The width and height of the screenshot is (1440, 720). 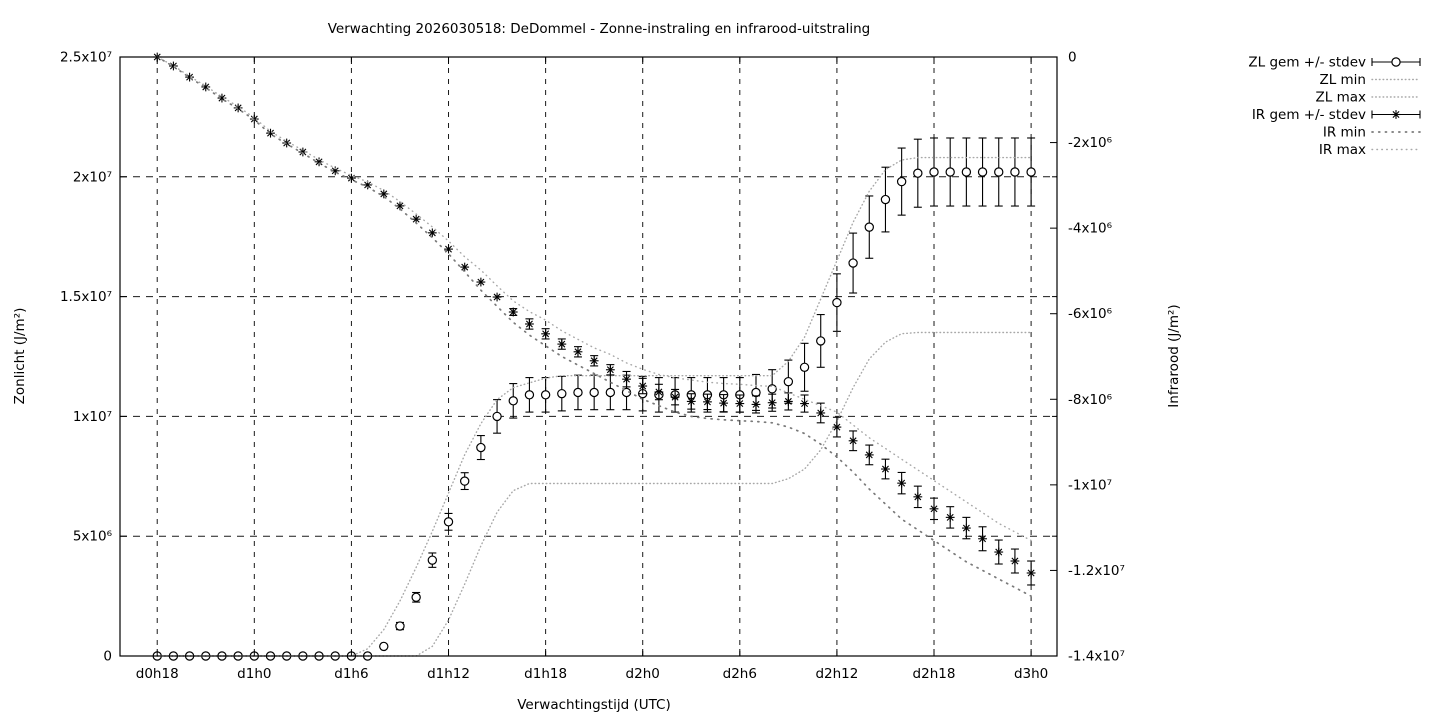 What do you see at coordinates (740, 674) in the screenshot?
I see `x-tick-label: d2h6` at bounding box center [740, 674].